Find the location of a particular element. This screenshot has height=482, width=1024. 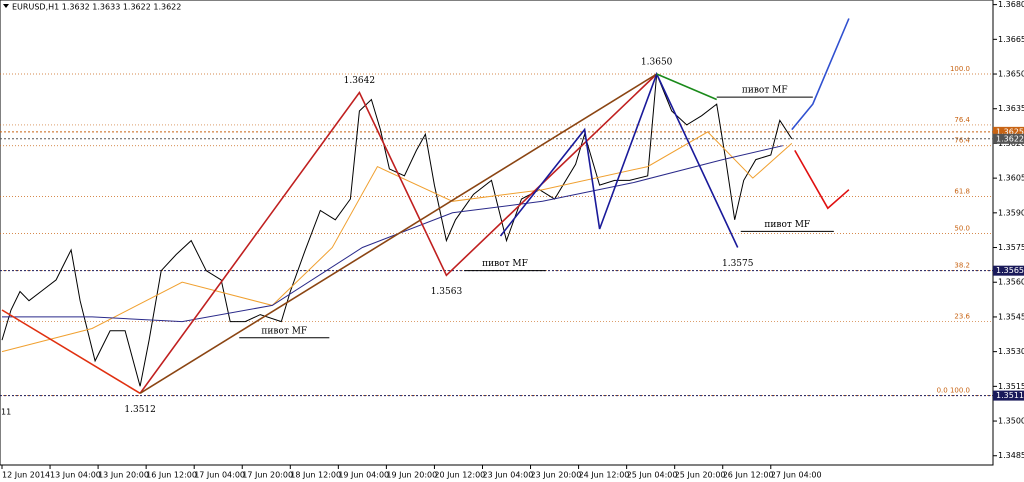

x-tick-label: 20 Jun 12:00 is located at coordinates (459, 475).